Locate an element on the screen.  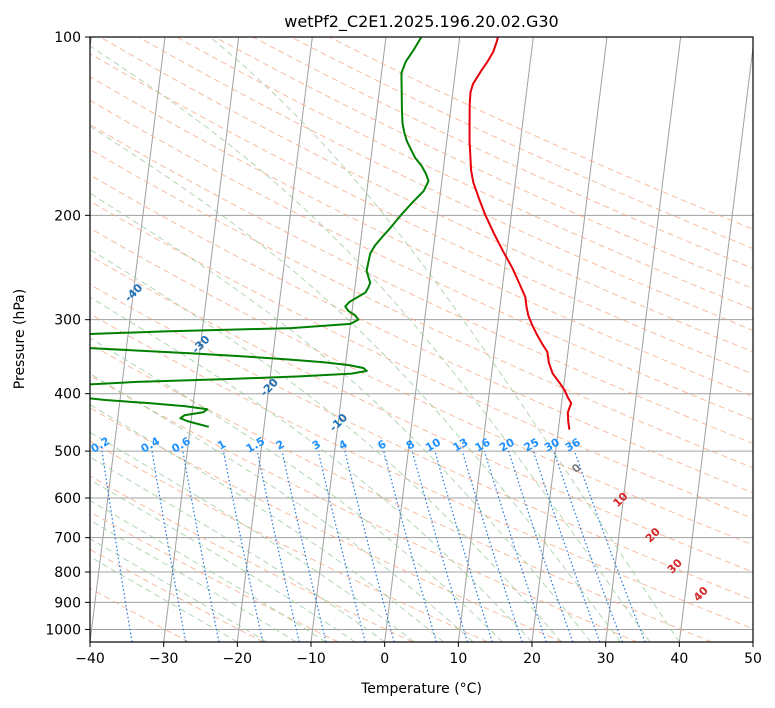
y-tick-label: 400 is located at coordinates (67, 395).